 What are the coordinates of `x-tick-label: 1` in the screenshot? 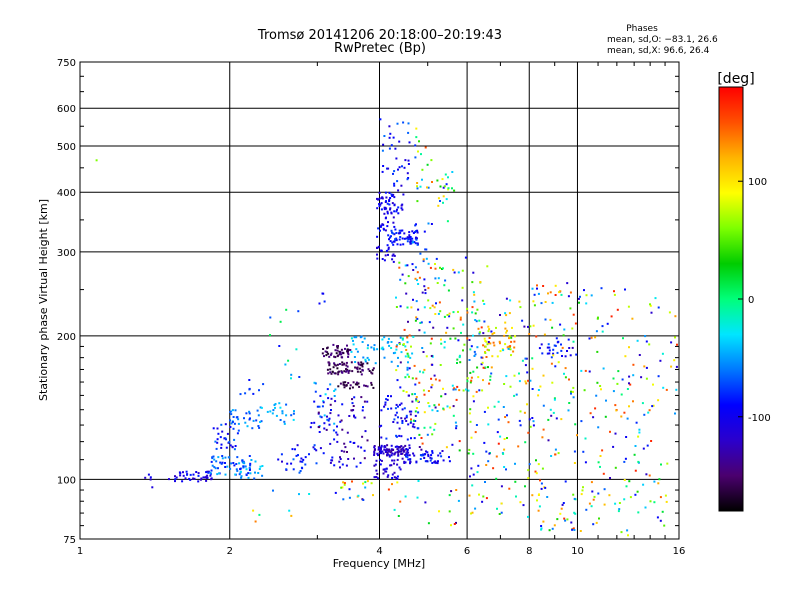 It's located at (80, 551).